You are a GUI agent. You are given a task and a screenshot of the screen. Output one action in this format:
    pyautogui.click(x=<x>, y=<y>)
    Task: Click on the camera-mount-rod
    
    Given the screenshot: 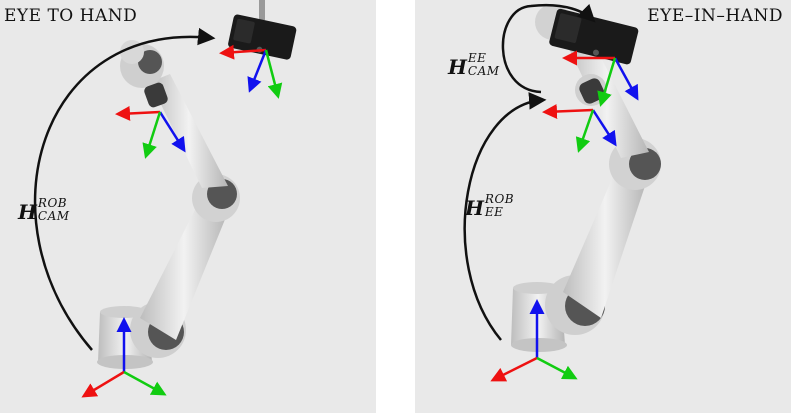 What is the action you would take?
    pyautogui.click(x=262, y=10)
    